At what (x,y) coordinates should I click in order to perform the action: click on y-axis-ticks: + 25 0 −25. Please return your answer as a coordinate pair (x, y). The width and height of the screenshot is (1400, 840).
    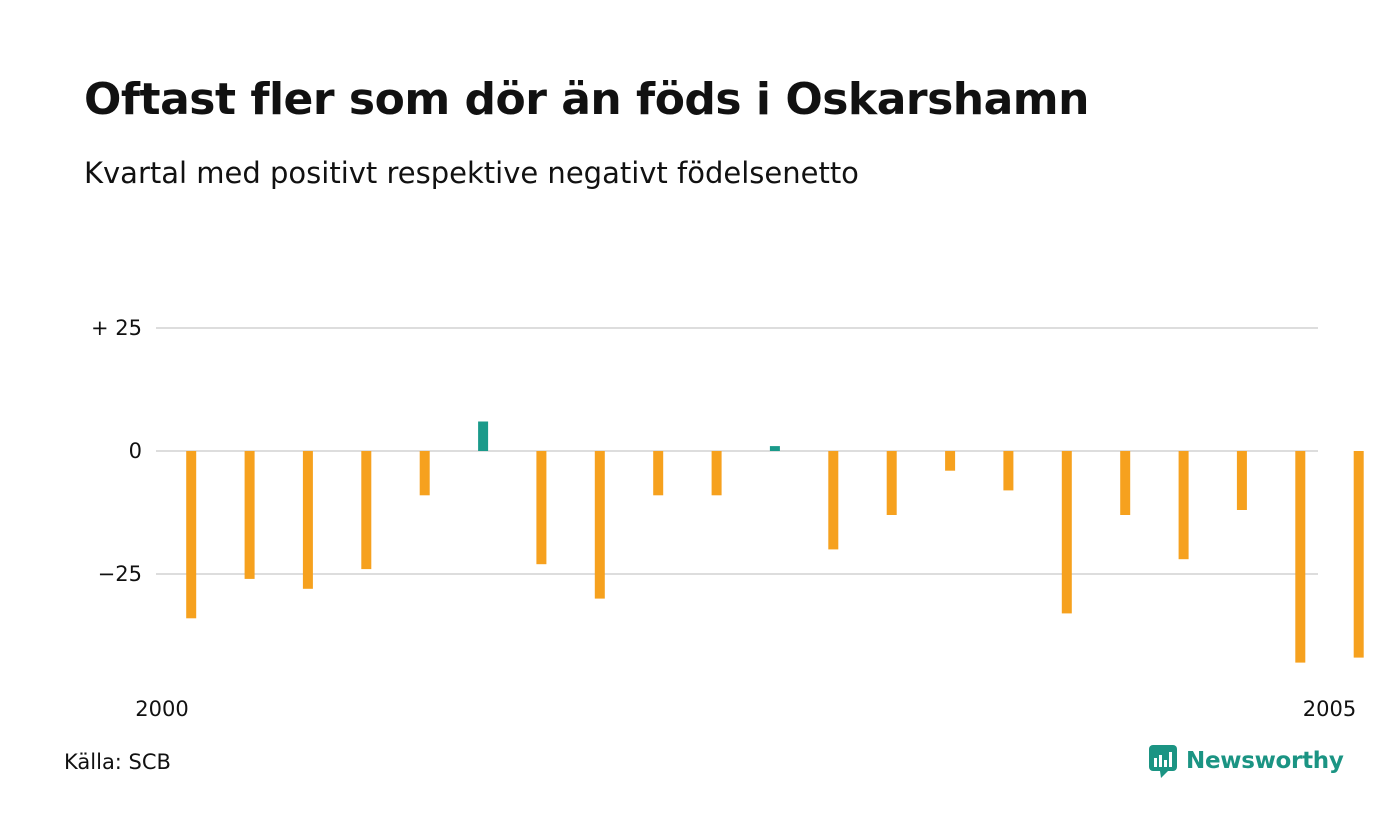
    Looking at the image, I should click on (116, 451).